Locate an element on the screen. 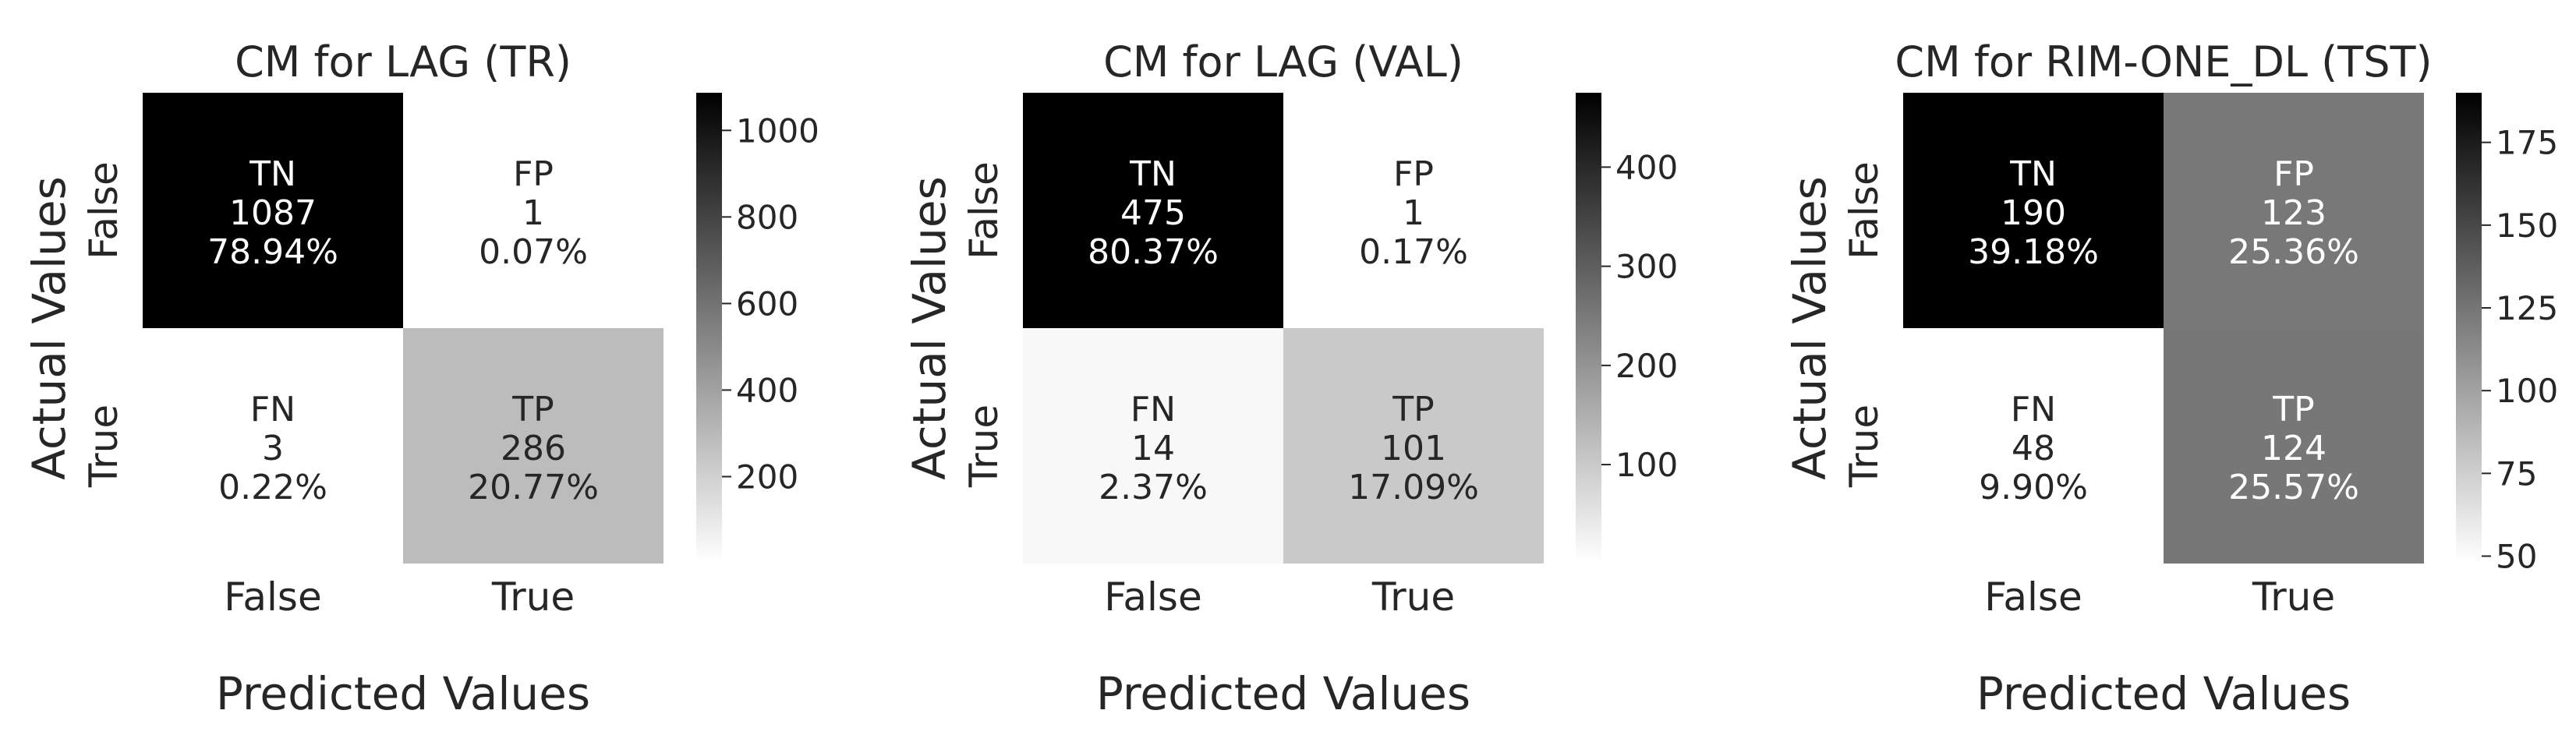 This screenshot has width=2576, height=735. cell-count: 48 is located at coordinates (2033, 448).